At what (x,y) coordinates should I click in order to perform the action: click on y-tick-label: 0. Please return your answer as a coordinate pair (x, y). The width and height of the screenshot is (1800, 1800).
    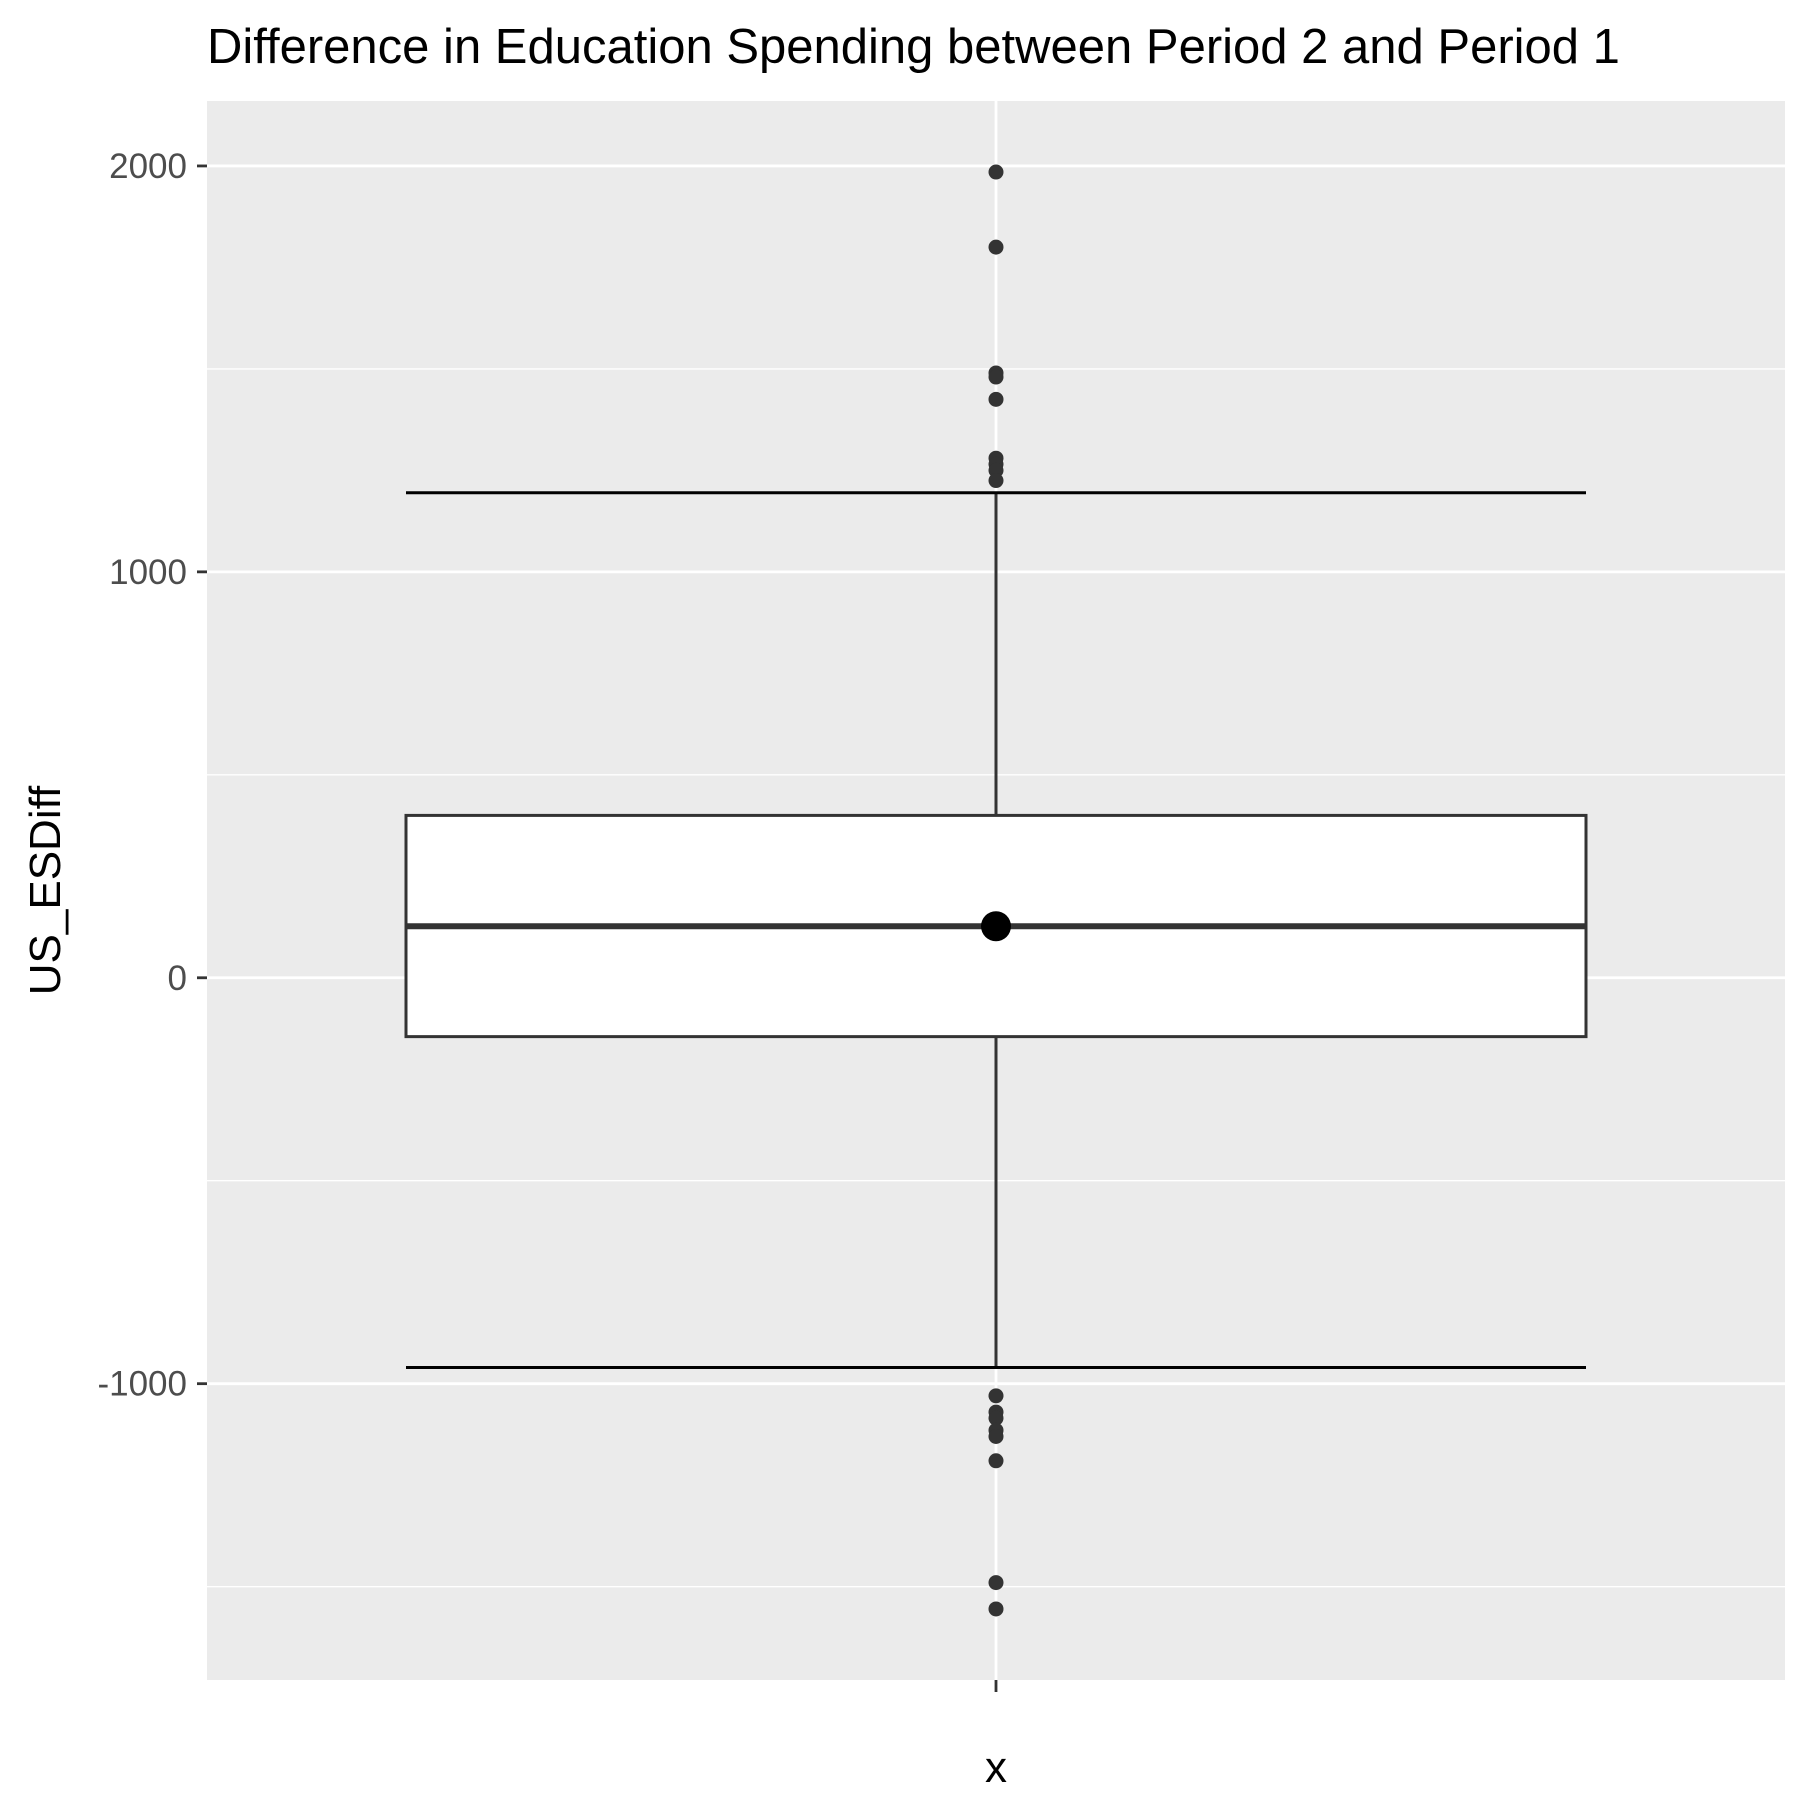
    Looking at the image, I should click on (177, 978).